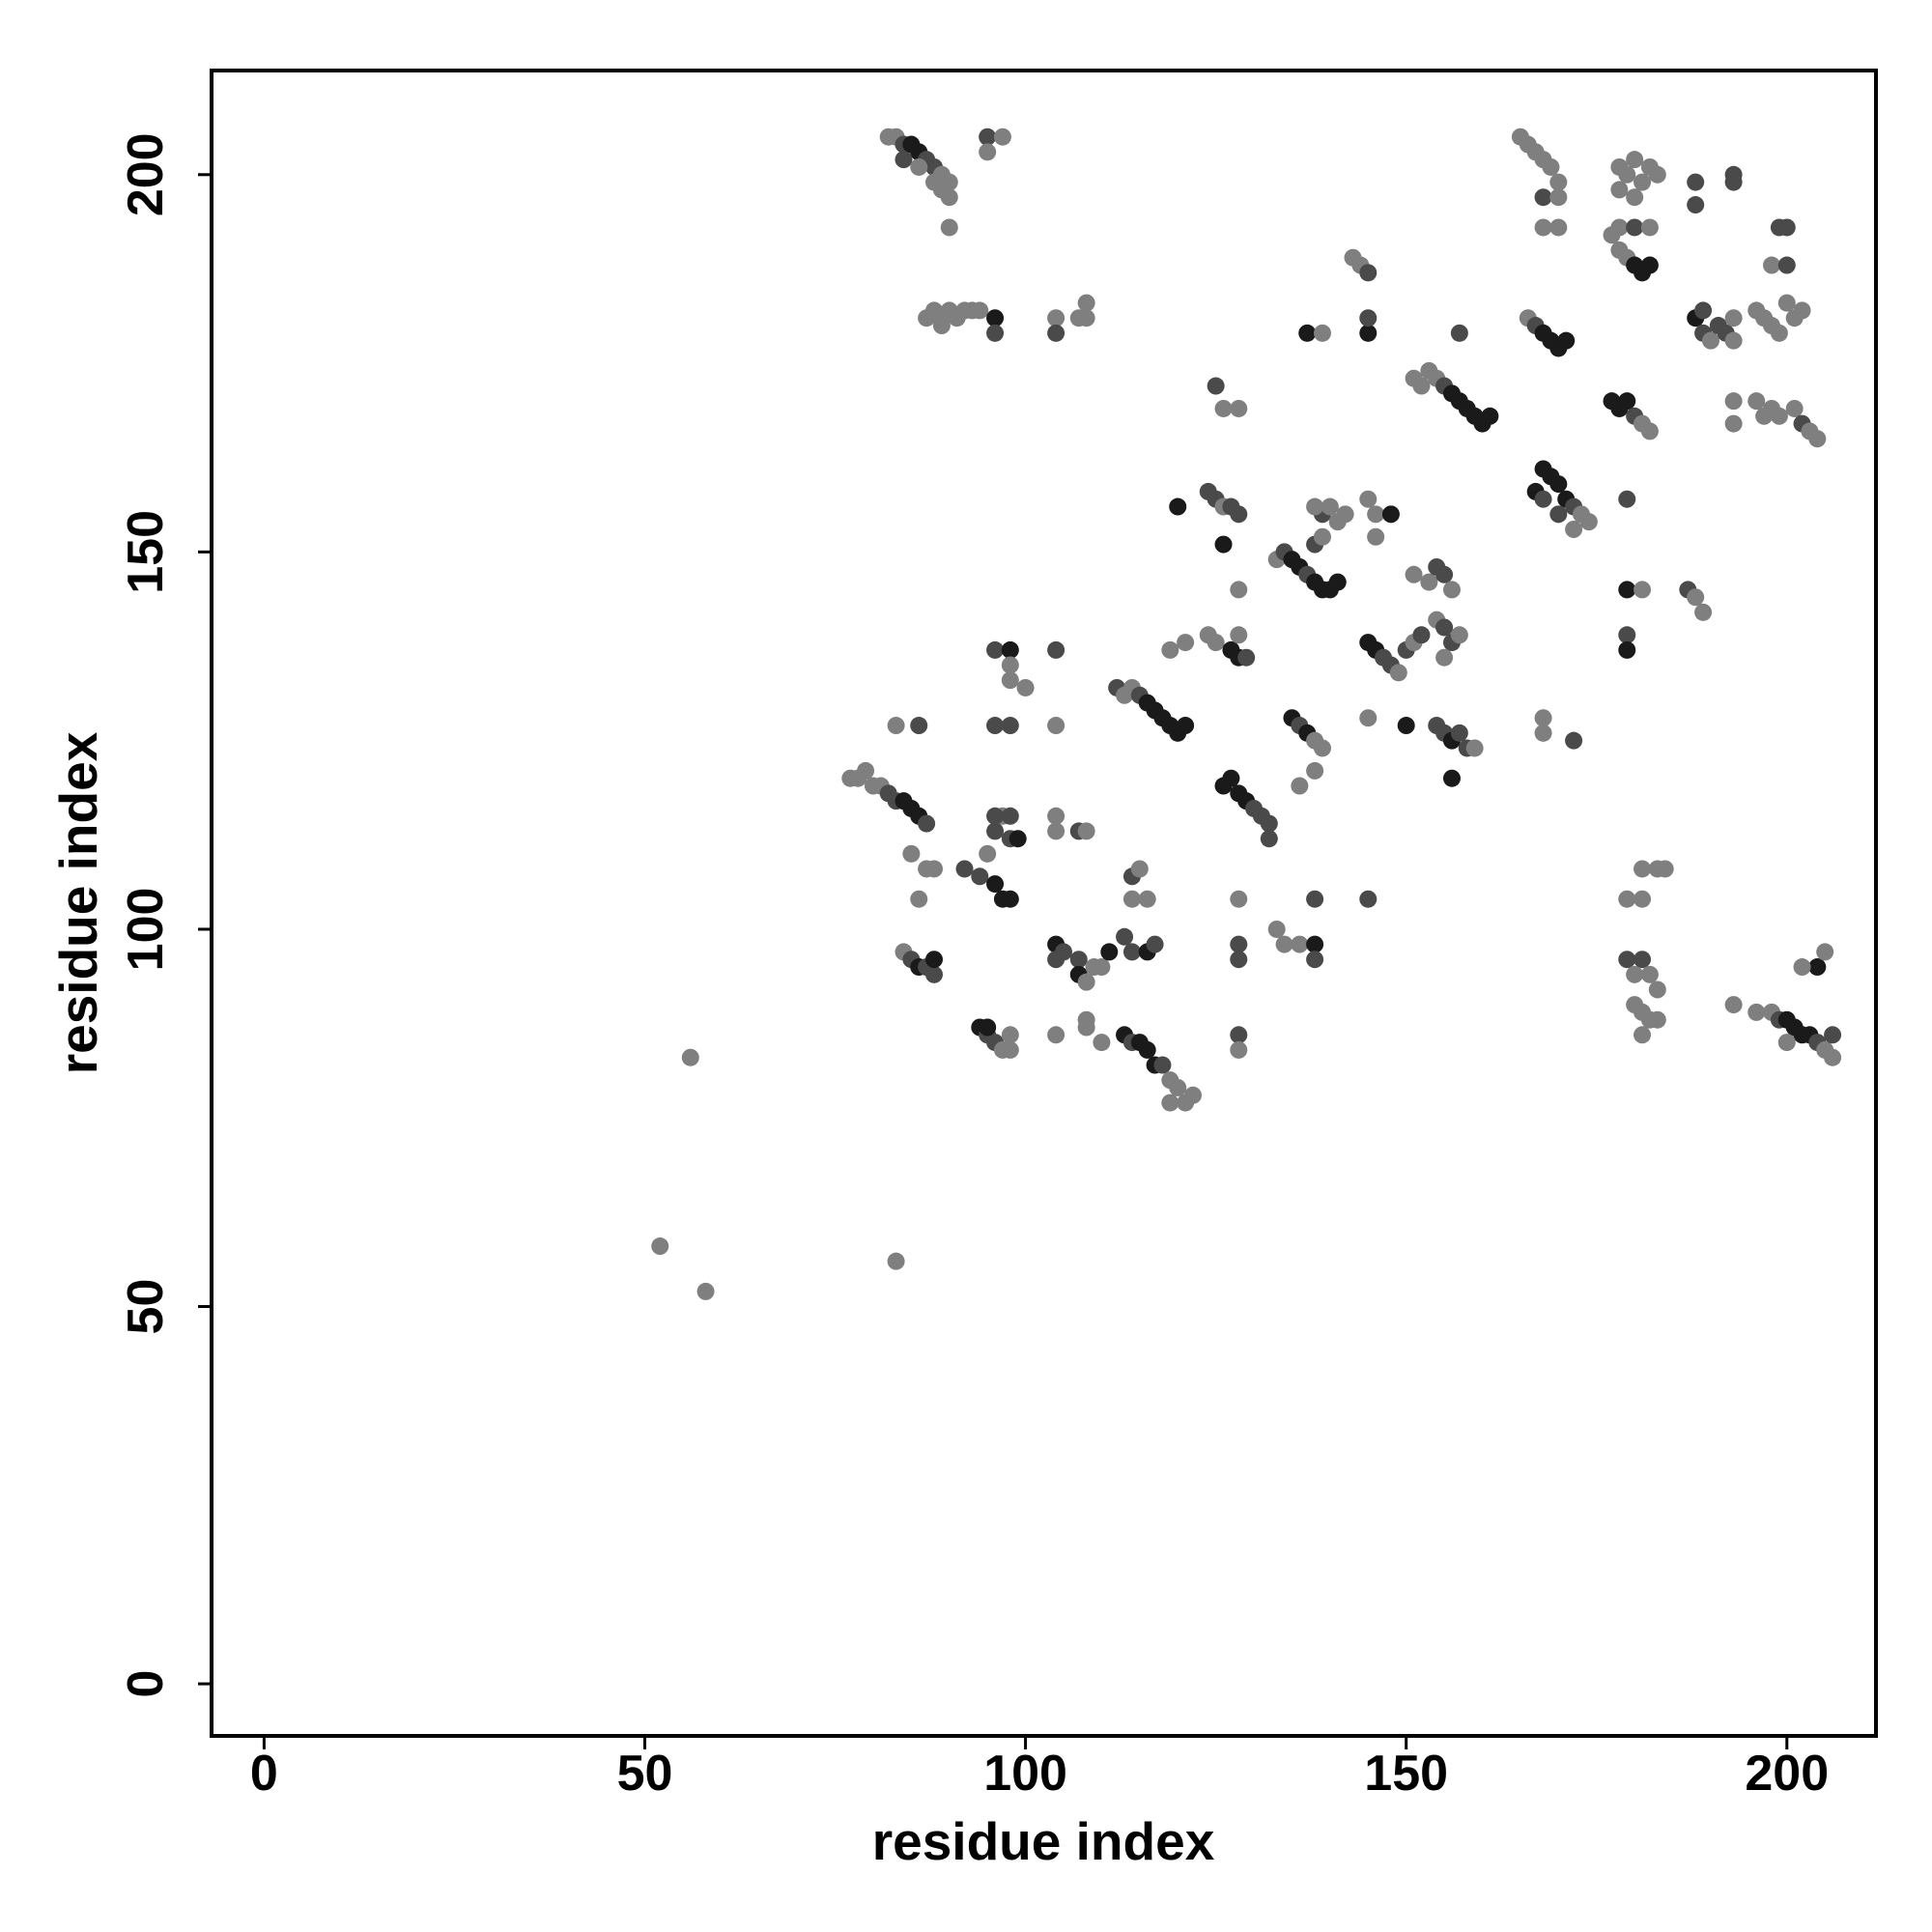 The height and width of the screenshot is (1932, 1932). What do you see at coordinates (1787, 1774) in the screenshot?
I see `x-tick-label: 200` at bounding box center [1787, 1774].